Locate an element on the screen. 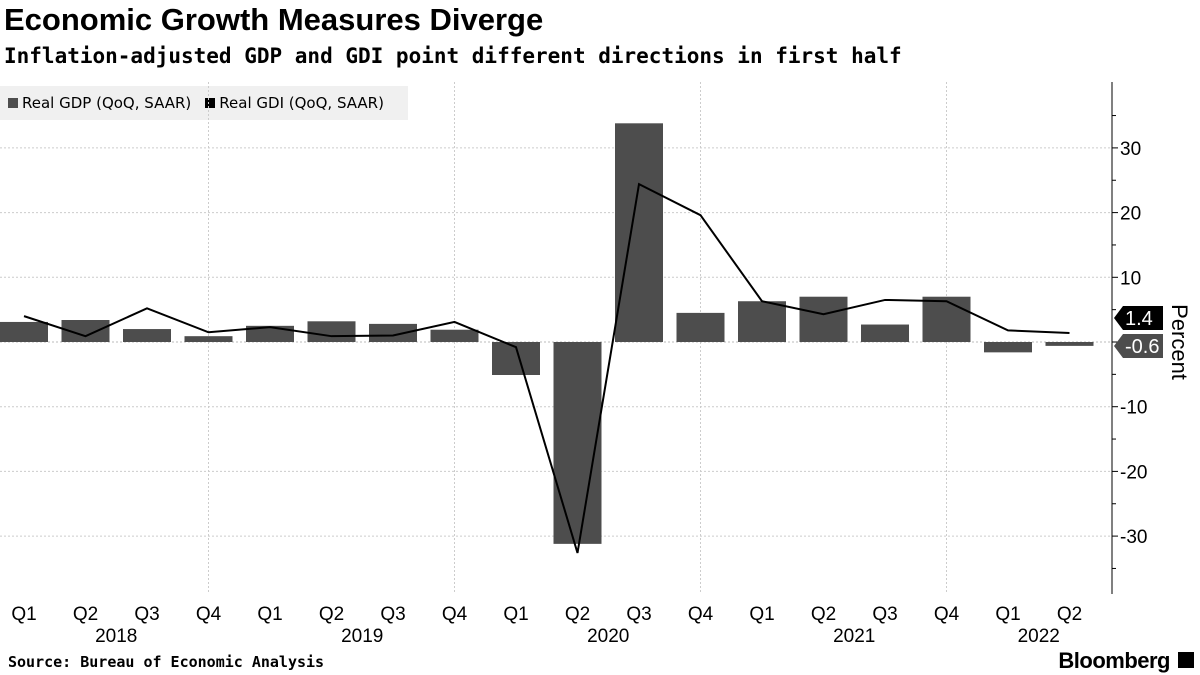  last-value-gdp-tag is located at coordinates (1138, 346).